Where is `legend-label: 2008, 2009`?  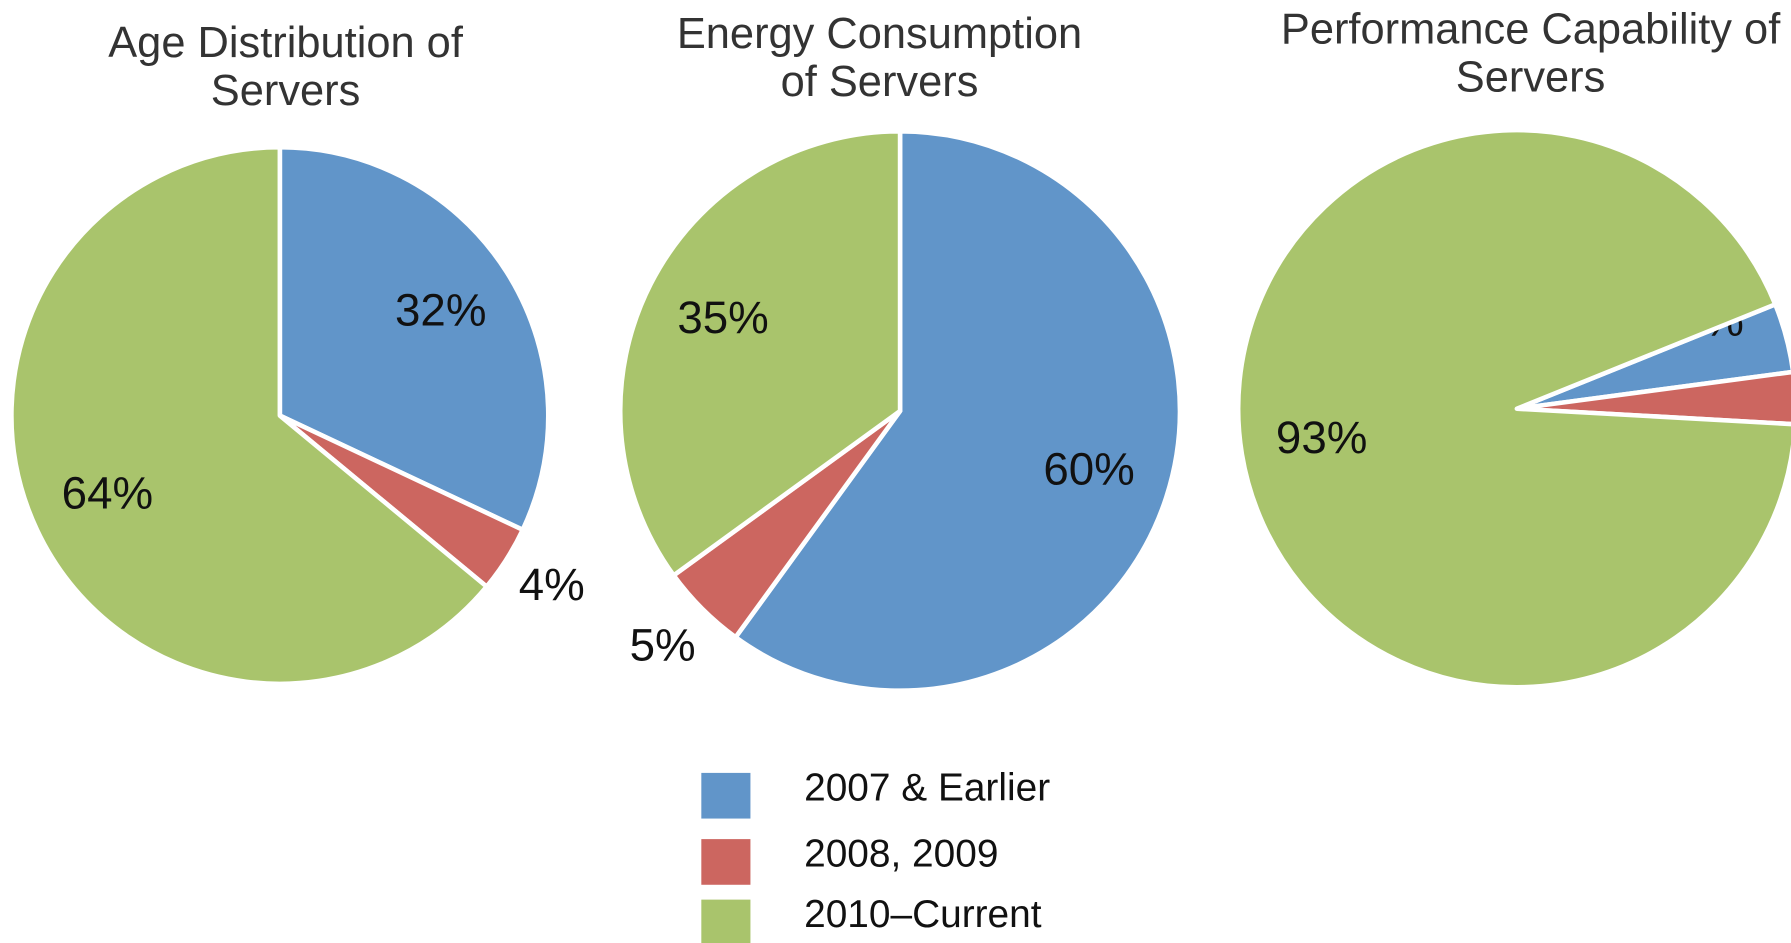
legend-label: 2008, 2009 is located at coordinates (901, 853).